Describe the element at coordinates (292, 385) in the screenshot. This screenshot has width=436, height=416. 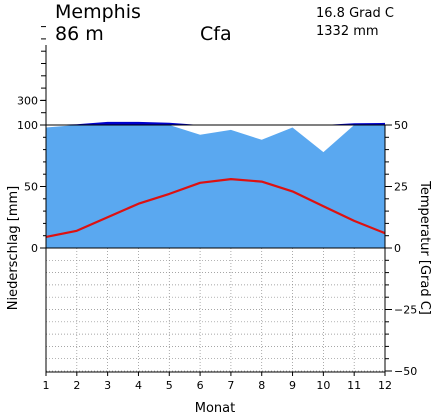
I see `x-tick-label: 9` at that location.